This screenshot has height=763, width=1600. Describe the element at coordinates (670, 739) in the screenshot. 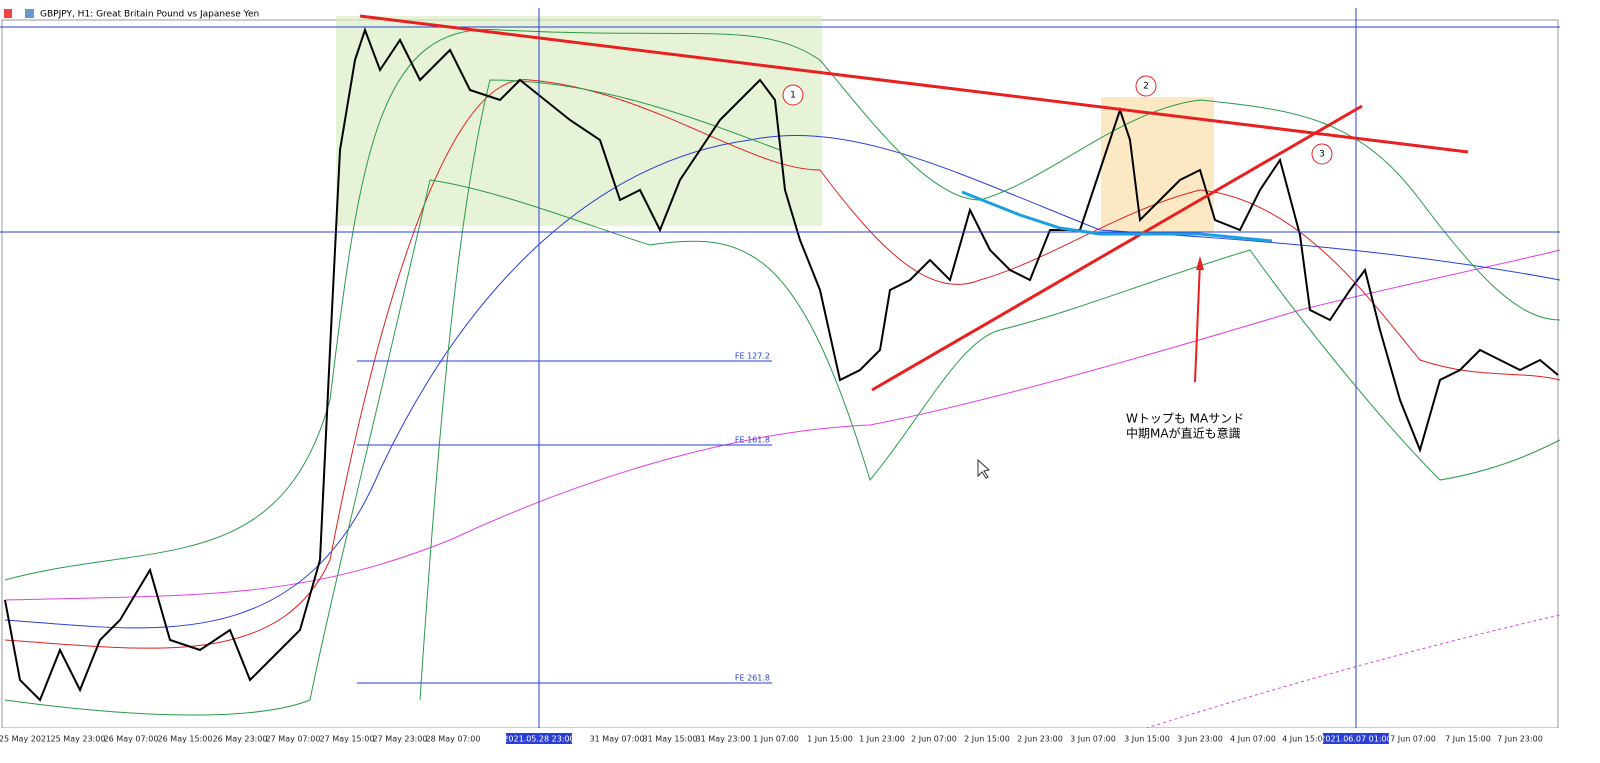

I see `time-label: 31 May 15:00` at that location.